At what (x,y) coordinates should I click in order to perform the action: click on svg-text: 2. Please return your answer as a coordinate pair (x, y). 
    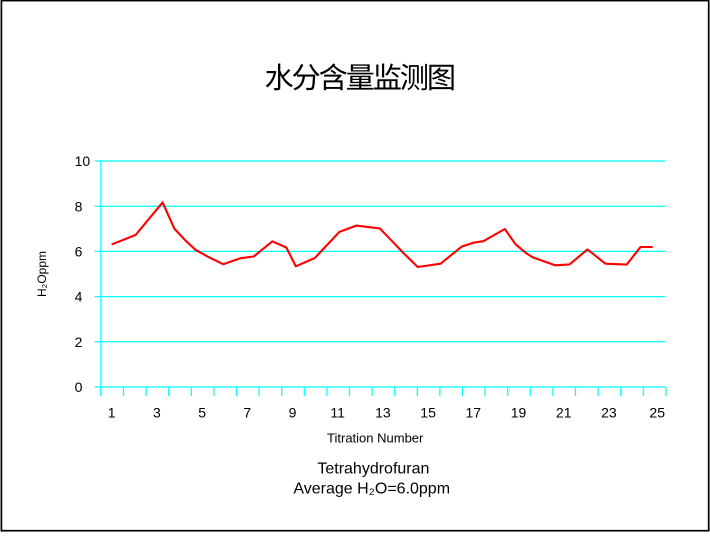
    Looking at the image, I should click on (79, 342).